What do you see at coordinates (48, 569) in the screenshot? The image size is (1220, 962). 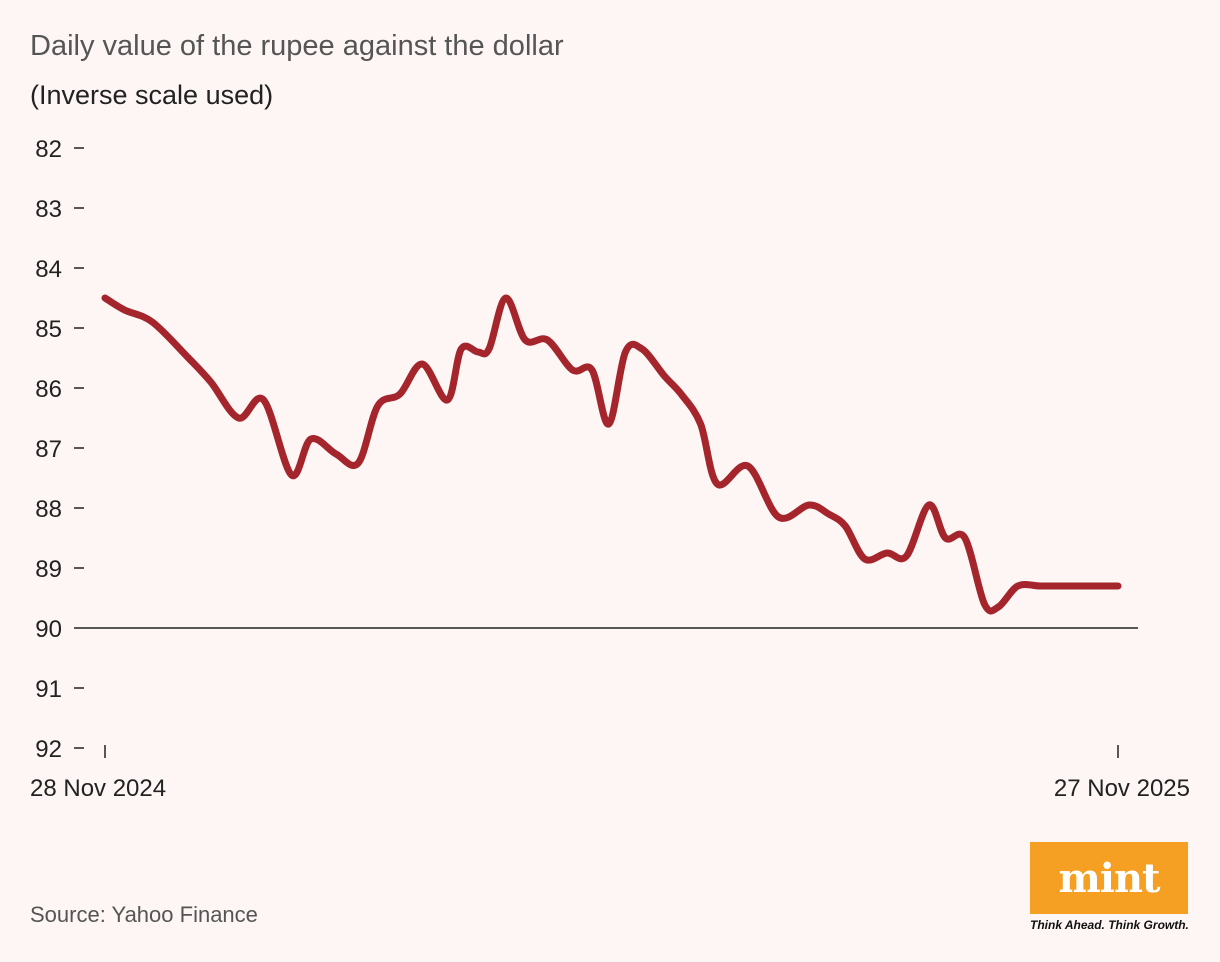 I see `y-tick-label: 89` at bounding box center [48, 569].